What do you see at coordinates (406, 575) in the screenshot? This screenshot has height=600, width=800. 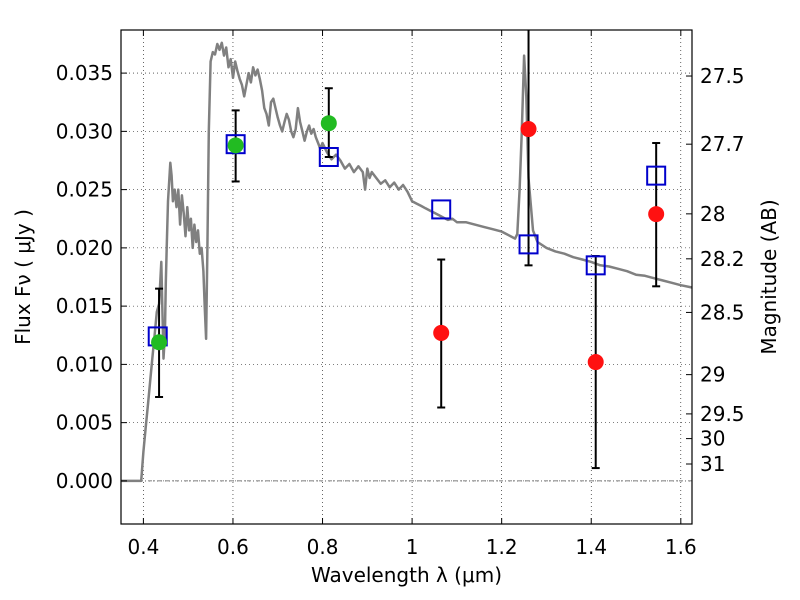 I see `x-axis-label: Wavelength λ (μm)` at bounding box center [406, 575].